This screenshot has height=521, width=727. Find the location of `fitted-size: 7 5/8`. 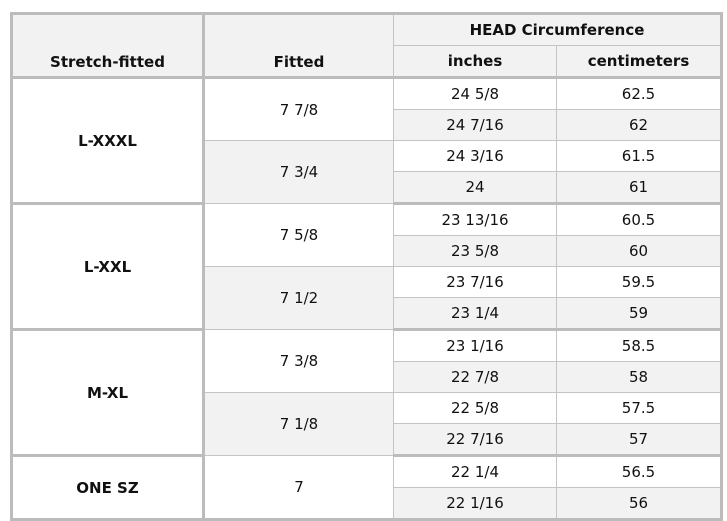

fitted-size: 7 5/8 is located at coordinates (298, 235).